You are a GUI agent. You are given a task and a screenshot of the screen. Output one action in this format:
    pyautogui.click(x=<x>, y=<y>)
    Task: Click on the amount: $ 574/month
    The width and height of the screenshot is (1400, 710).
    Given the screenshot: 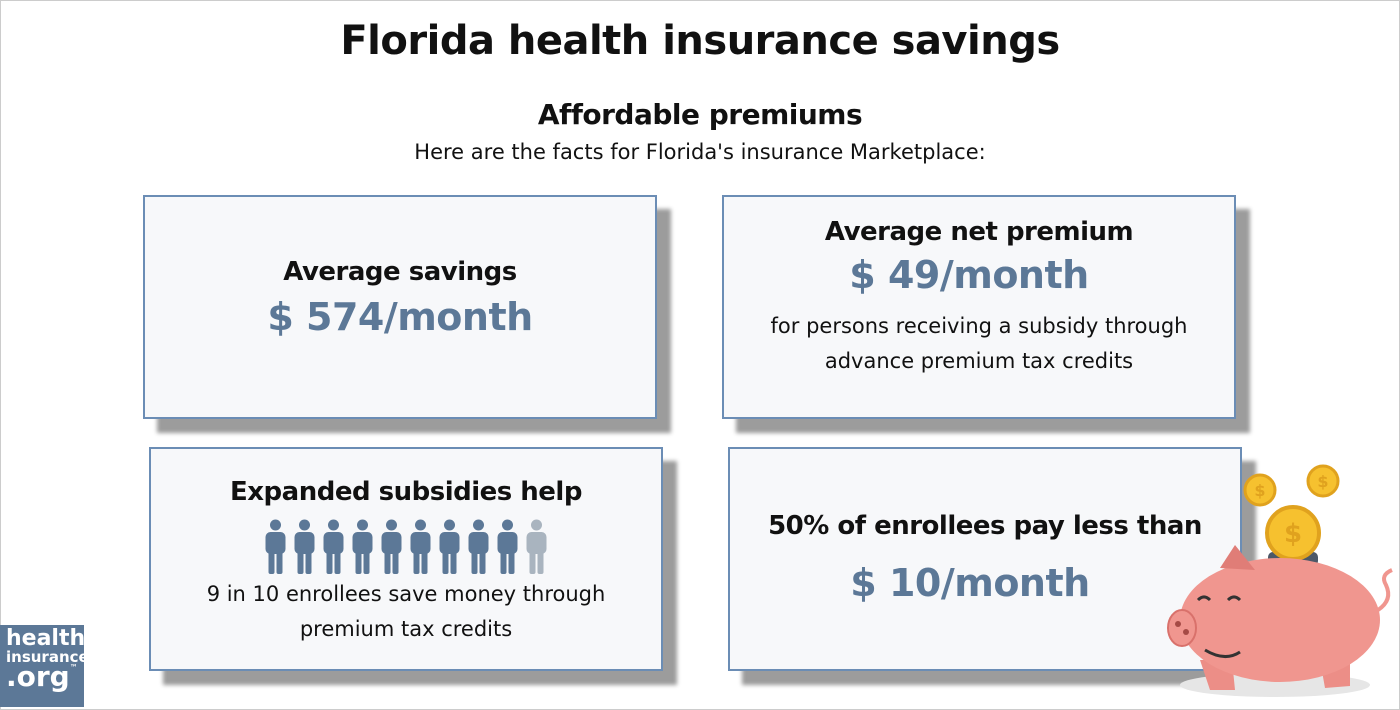 What is the action you would take?
    pyautogui.click(x=400, y=317)
    